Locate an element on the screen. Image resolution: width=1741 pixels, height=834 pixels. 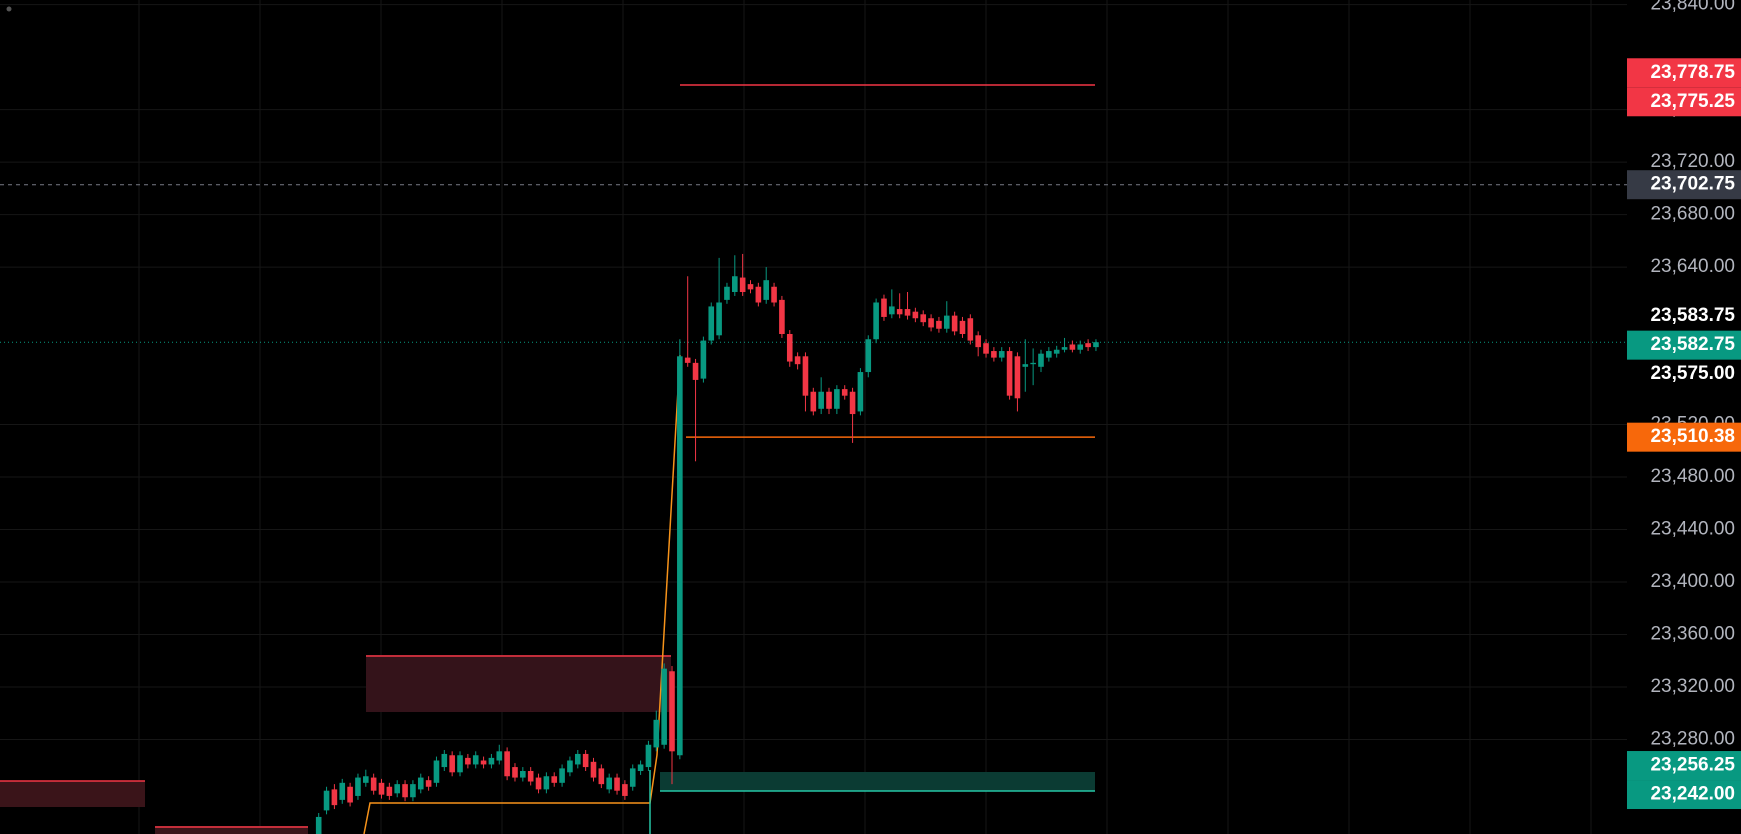
price-label: 23,575.00 is located at coordinates (1692, 373).